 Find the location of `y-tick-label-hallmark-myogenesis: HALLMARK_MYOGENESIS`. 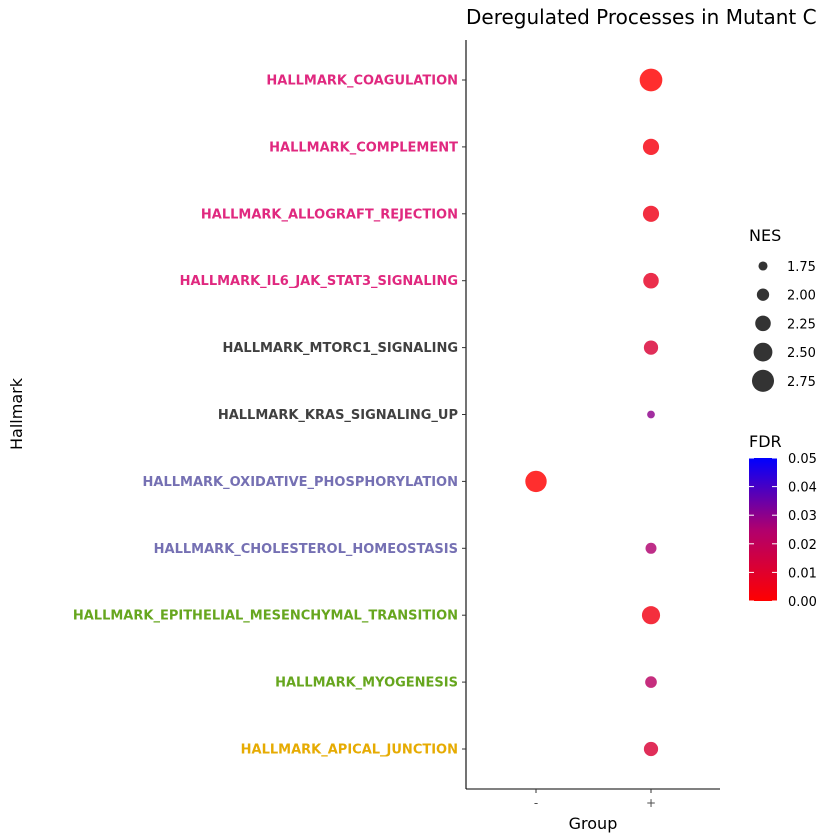

y-tick-label-hallmark-myogenesis: HALLMARK_MYOGENESIS is located at coordinates (366, 683).